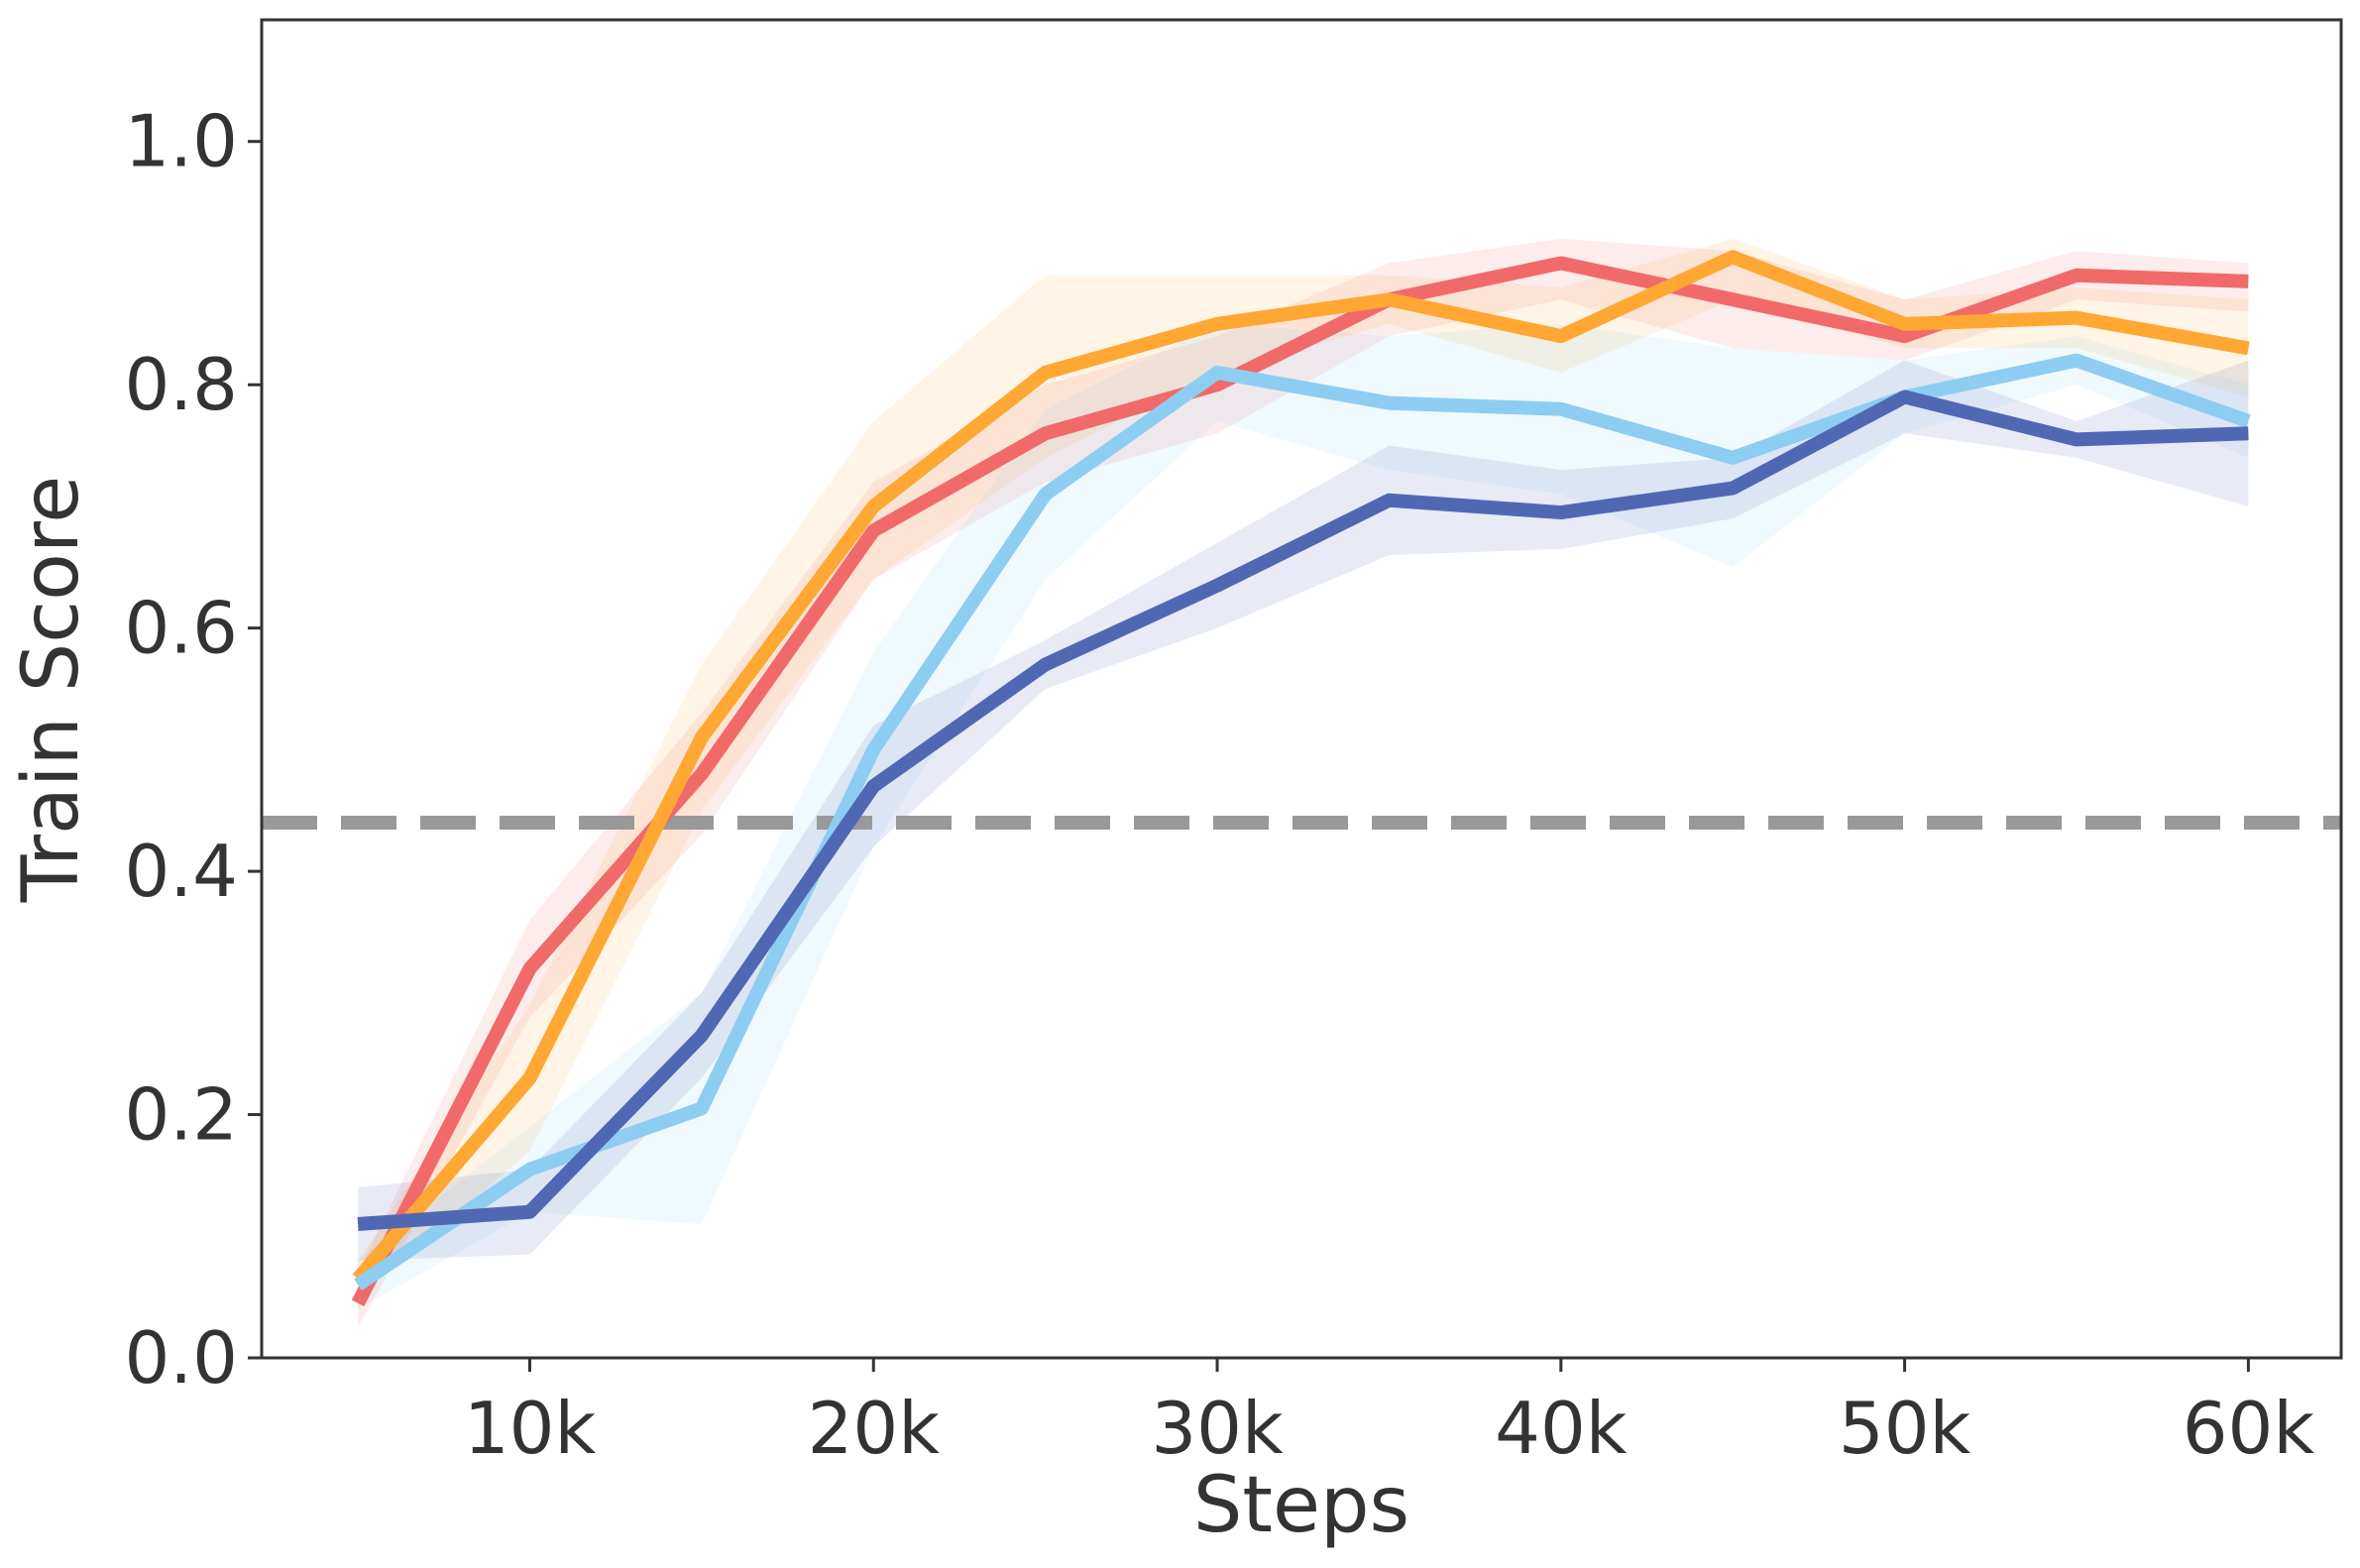  What do you see at coordinates (181, 384) in the screenshot?
I see `y-tick-label: 0.8` at bounding box center [181, 384].